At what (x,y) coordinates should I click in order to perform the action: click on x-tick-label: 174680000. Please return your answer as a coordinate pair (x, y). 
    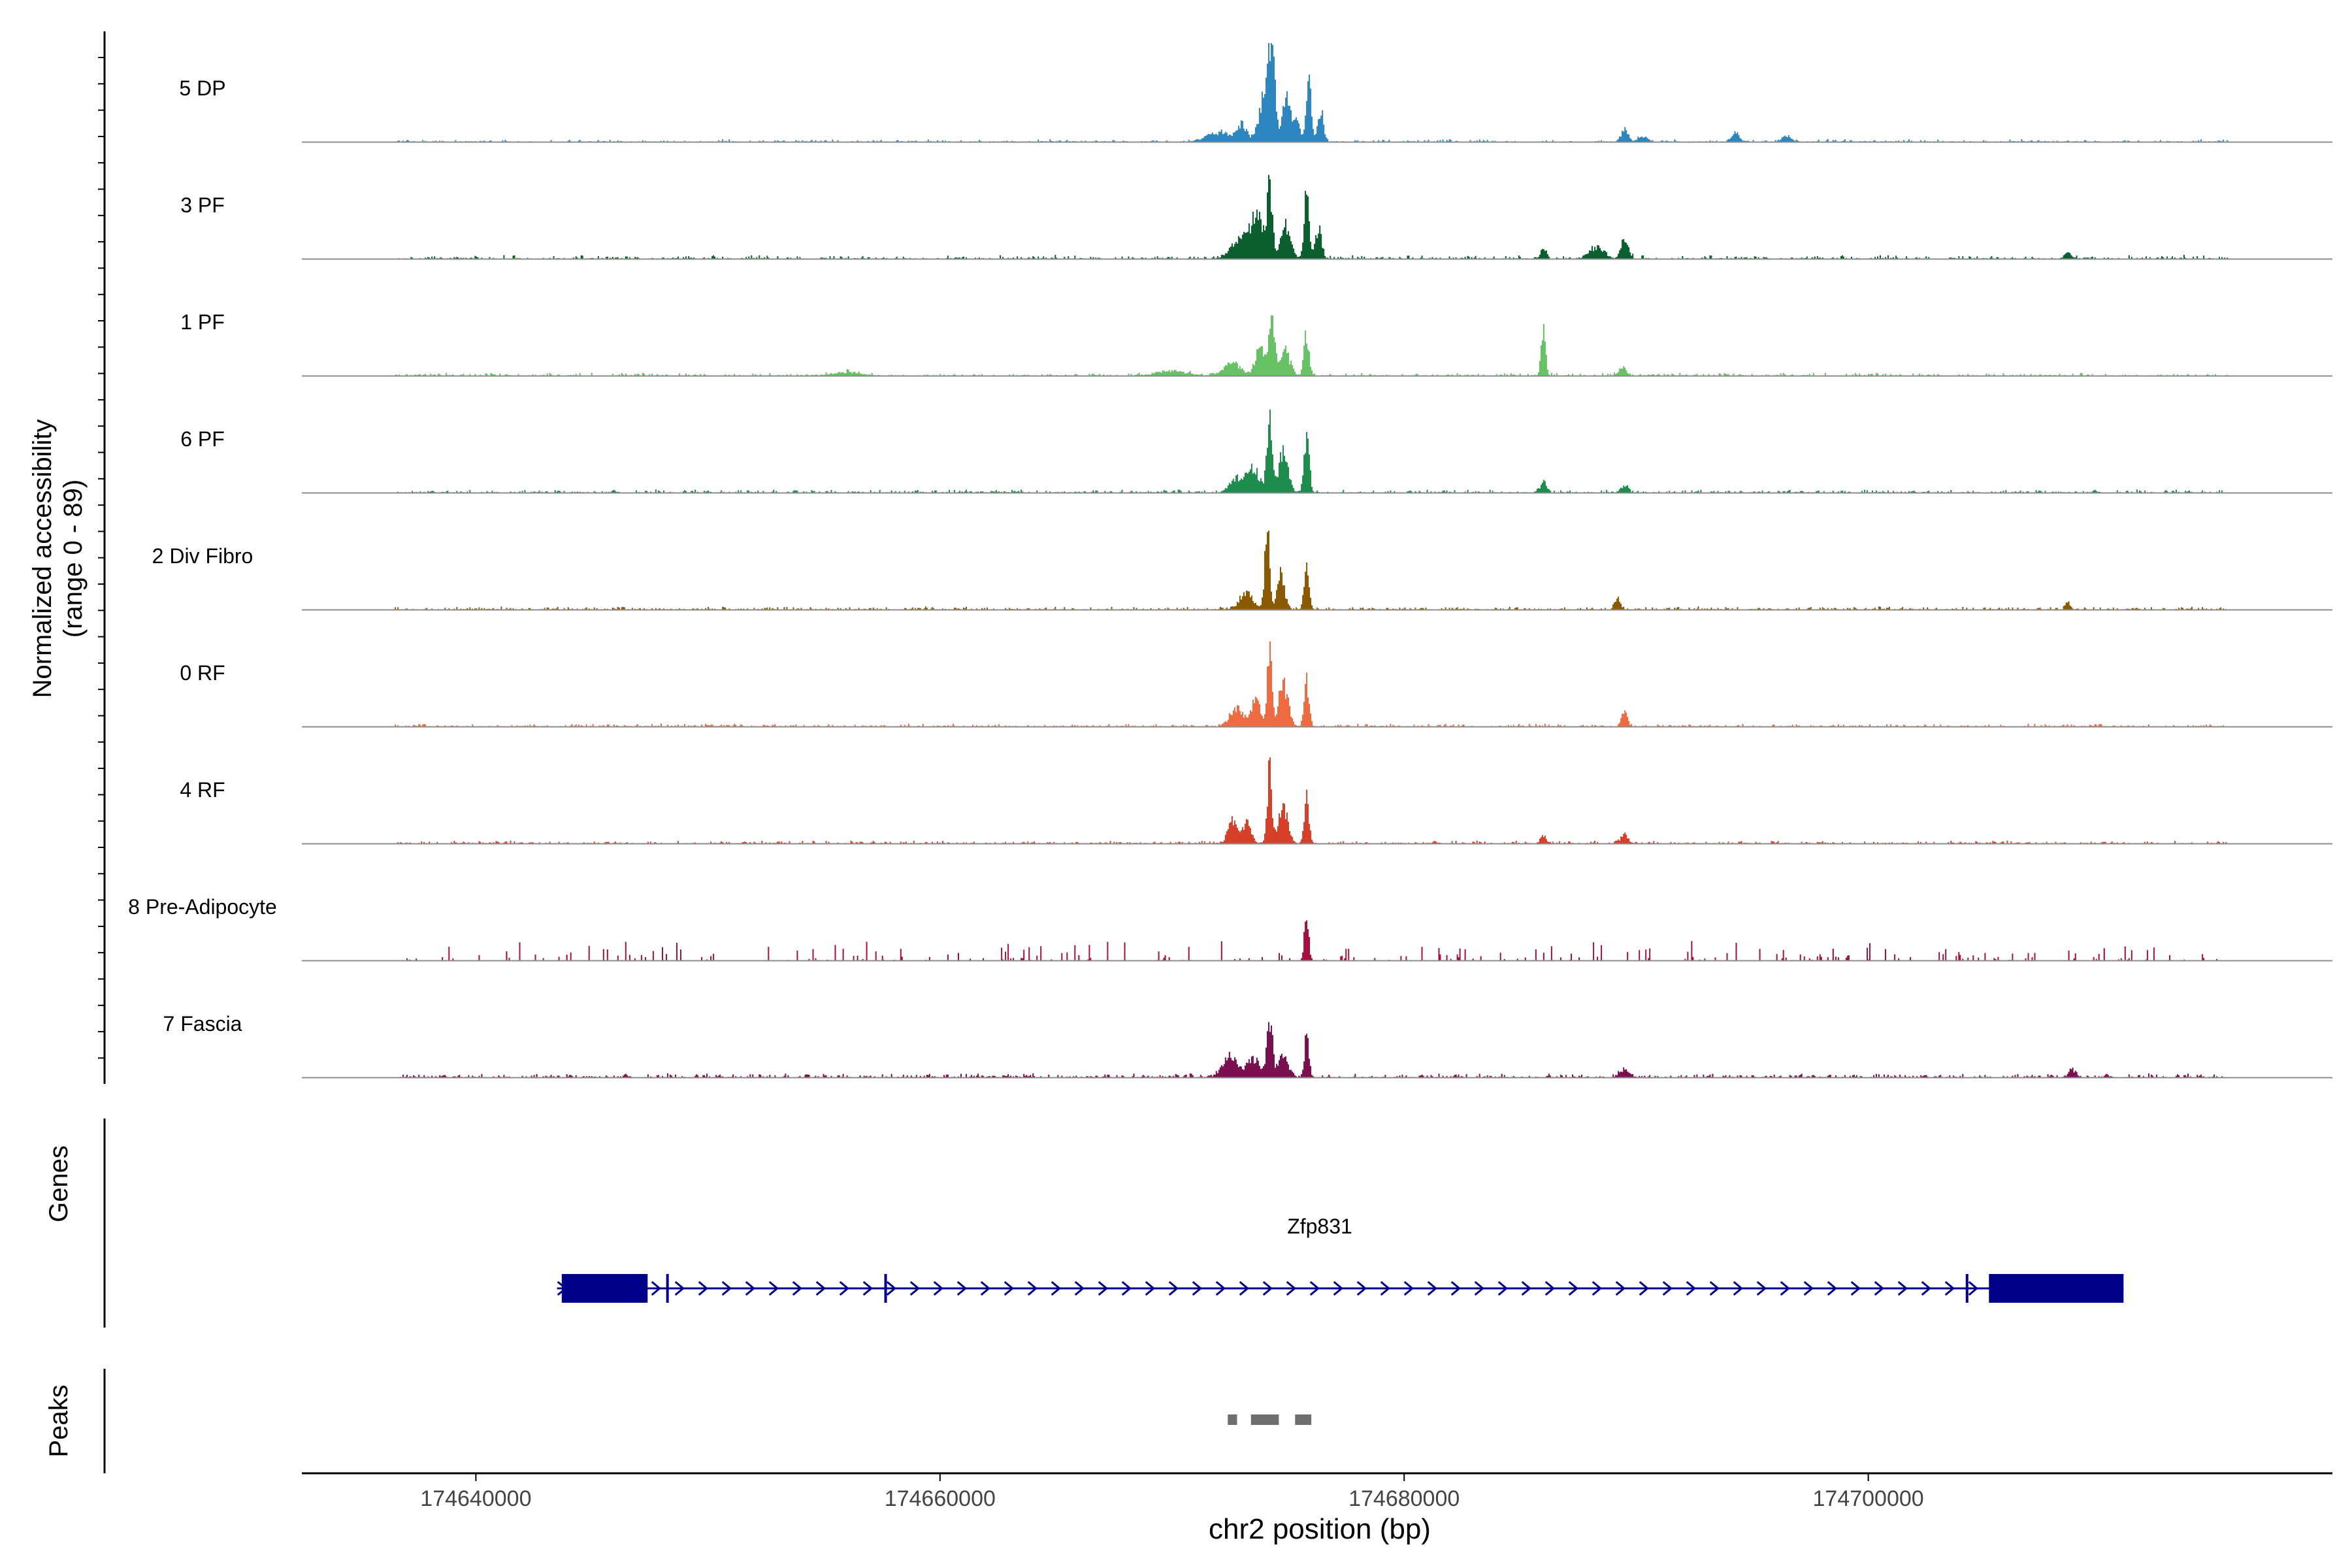
    Looking at the image, I should click on (1404, 1498).